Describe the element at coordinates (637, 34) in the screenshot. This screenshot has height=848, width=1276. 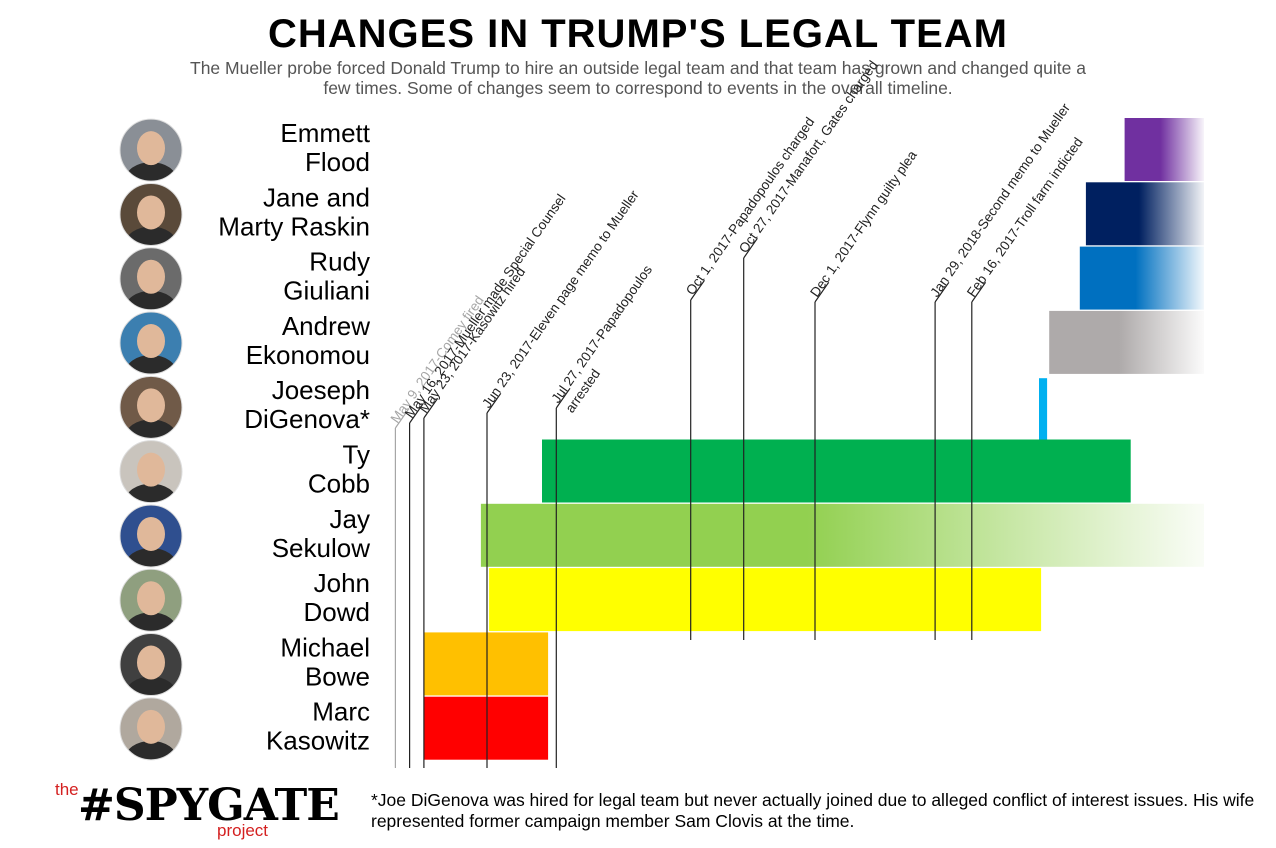
I see `chart-title: CHANGES IN TRUMP'S LEGAL TEAM` at that location.